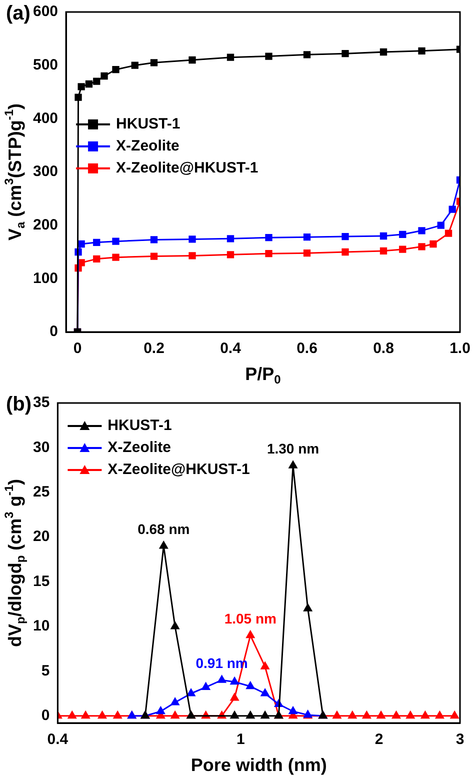  What do you see at coordinates (379, 739) in the screenshot?
I see `x-tick-label: 2` at bounding box center [379, 739].